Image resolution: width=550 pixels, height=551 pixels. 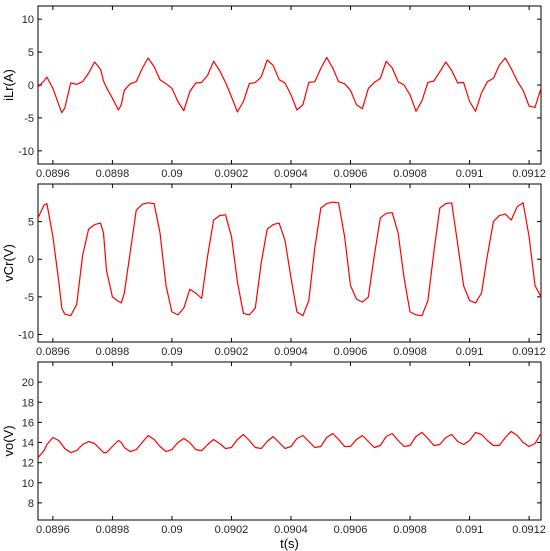 What do you see at coordinates (289, 444) in the screenshot?
I see `vo-series-line` at bounding box center [289, 444].